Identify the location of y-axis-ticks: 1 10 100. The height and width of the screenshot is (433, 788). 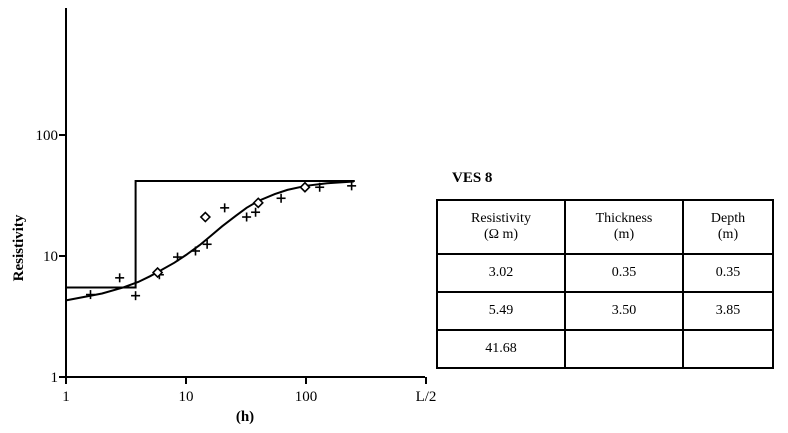
(51, 257).